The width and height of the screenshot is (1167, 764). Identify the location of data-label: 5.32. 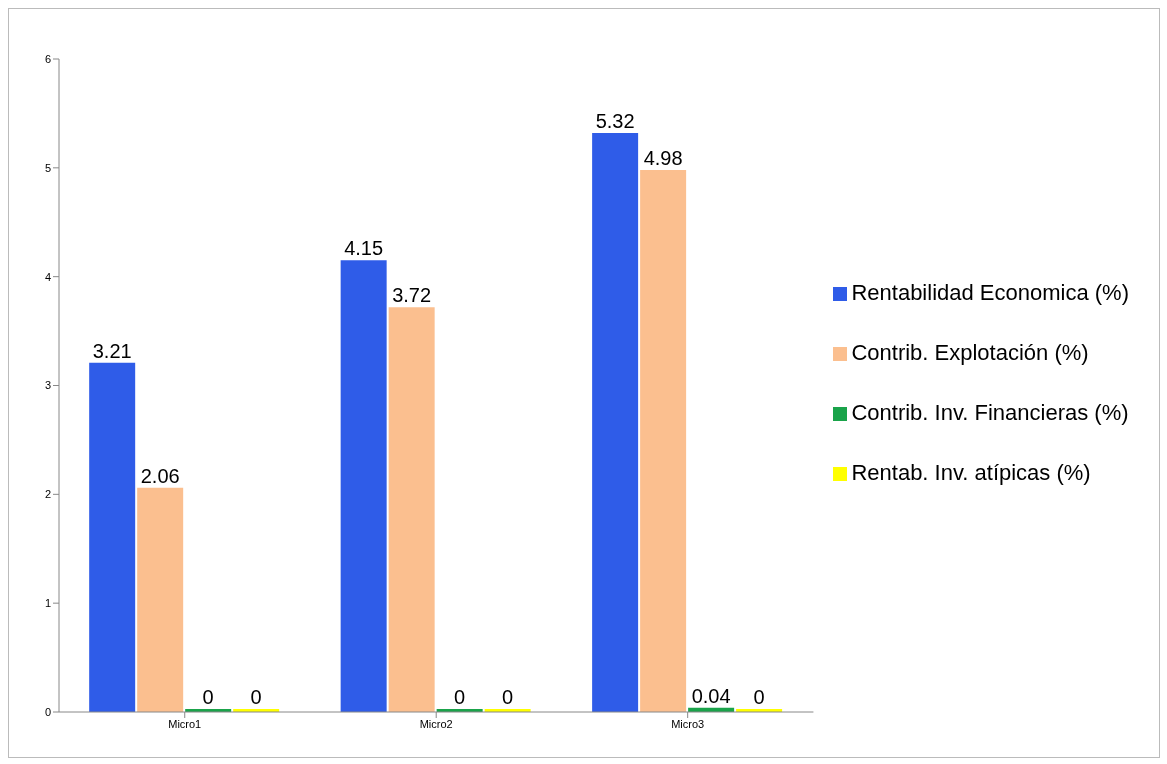
(615, 121).